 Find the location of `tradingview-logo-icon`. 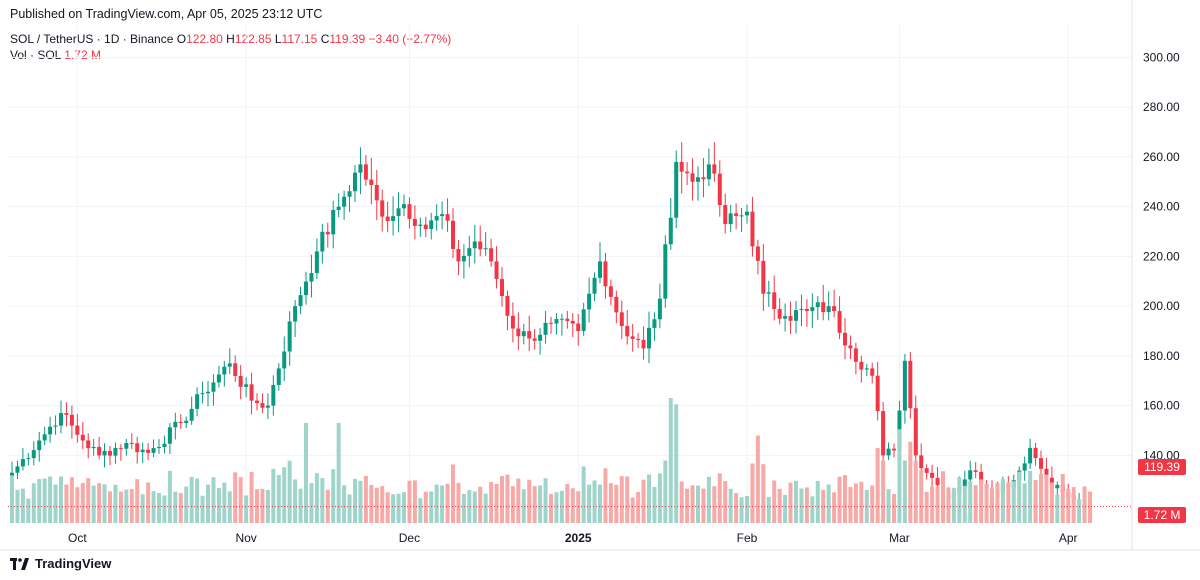

tradingview-logo-icon is located at coordinates (19, 563).